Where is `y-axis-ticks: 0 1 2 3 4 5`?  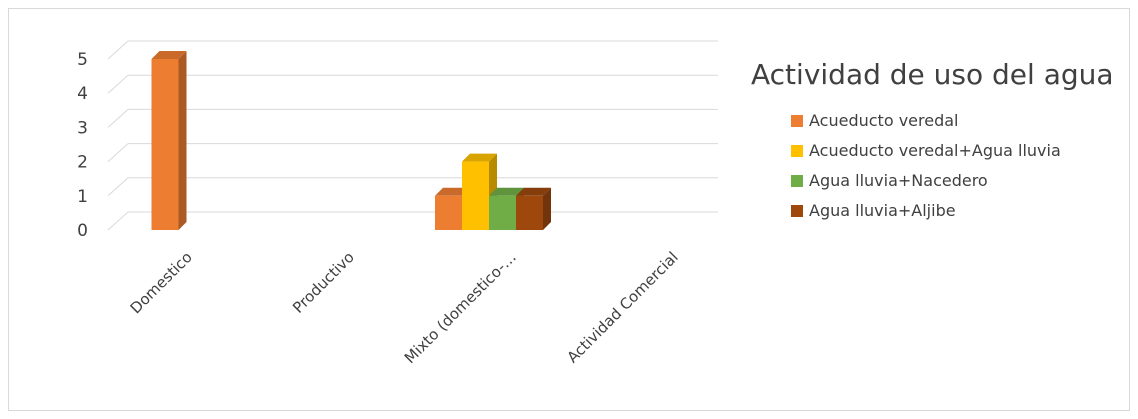
y-axis-ticks: 0 1 2 3 4 5 is located at coordinates (82, 145).